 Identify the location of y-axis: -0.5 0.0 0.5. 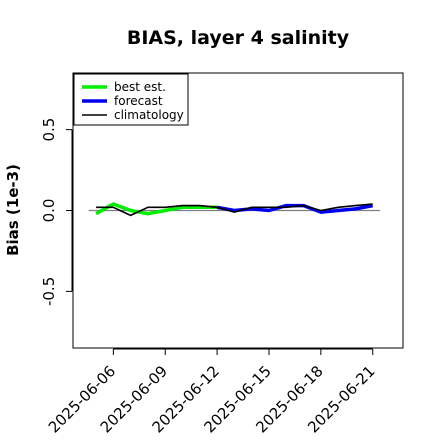
(56, 212).